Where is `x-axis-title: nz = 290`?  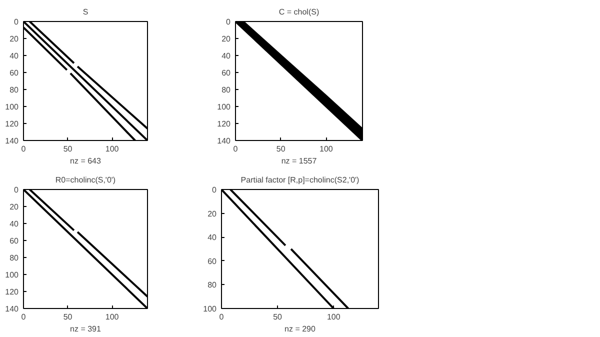 x-axis-title: nz = 290 is located at coordinates (300, 329).